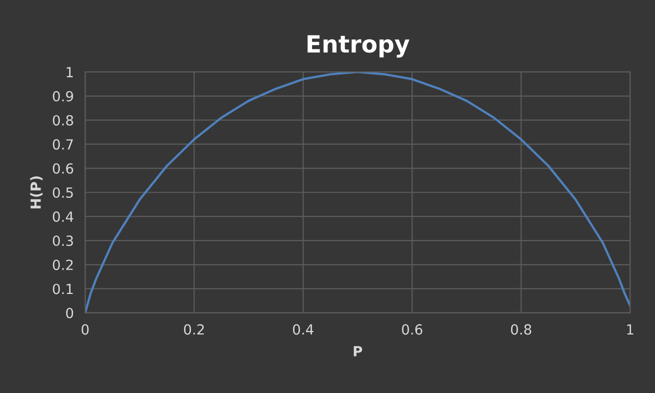 This screenshot has height=393, width=655. I want to click on x-tick-label: 1, so click(630, 329).